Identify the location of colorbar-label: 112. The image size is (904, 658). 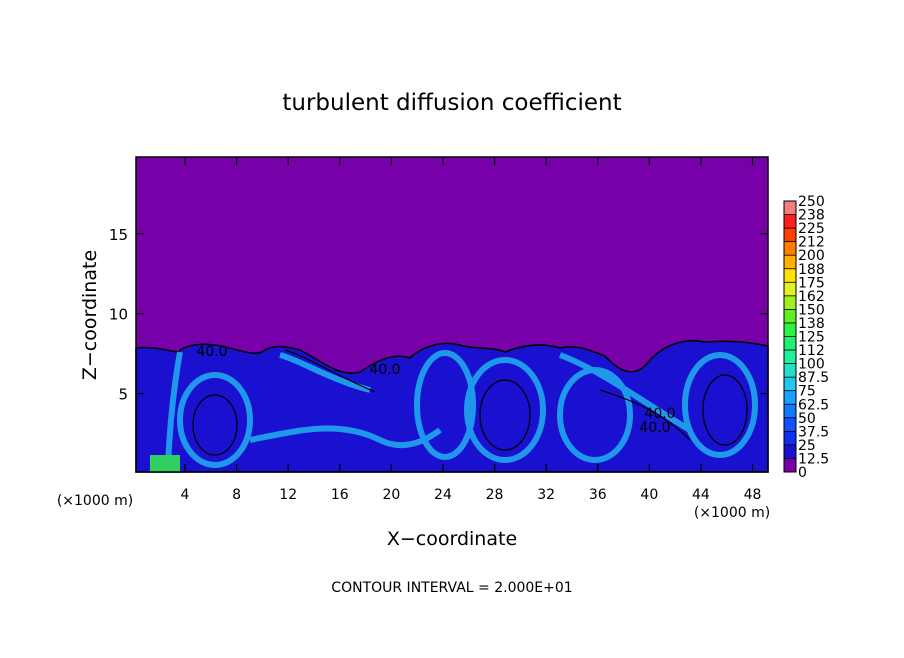
(811, 351).